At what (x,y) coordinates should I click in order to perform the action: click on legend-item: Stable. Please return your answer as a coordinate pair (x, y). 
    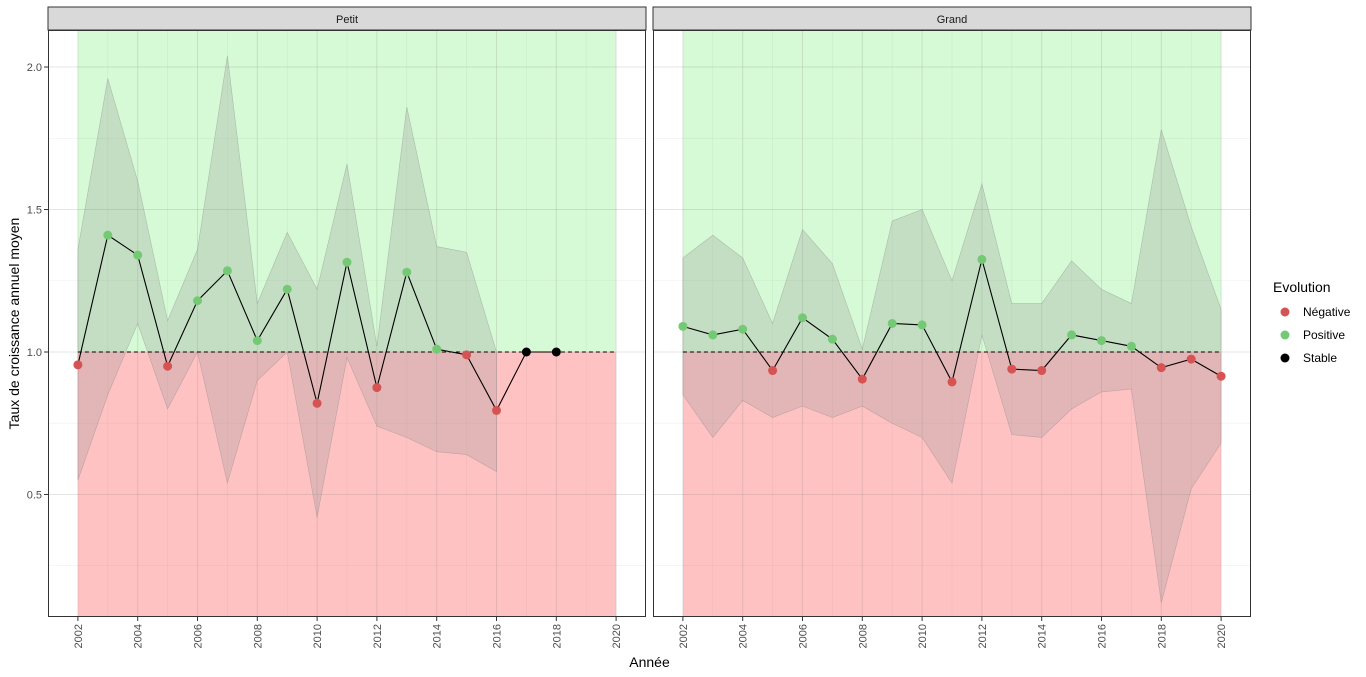
    Looking at the image, I should click on (1308, 358).